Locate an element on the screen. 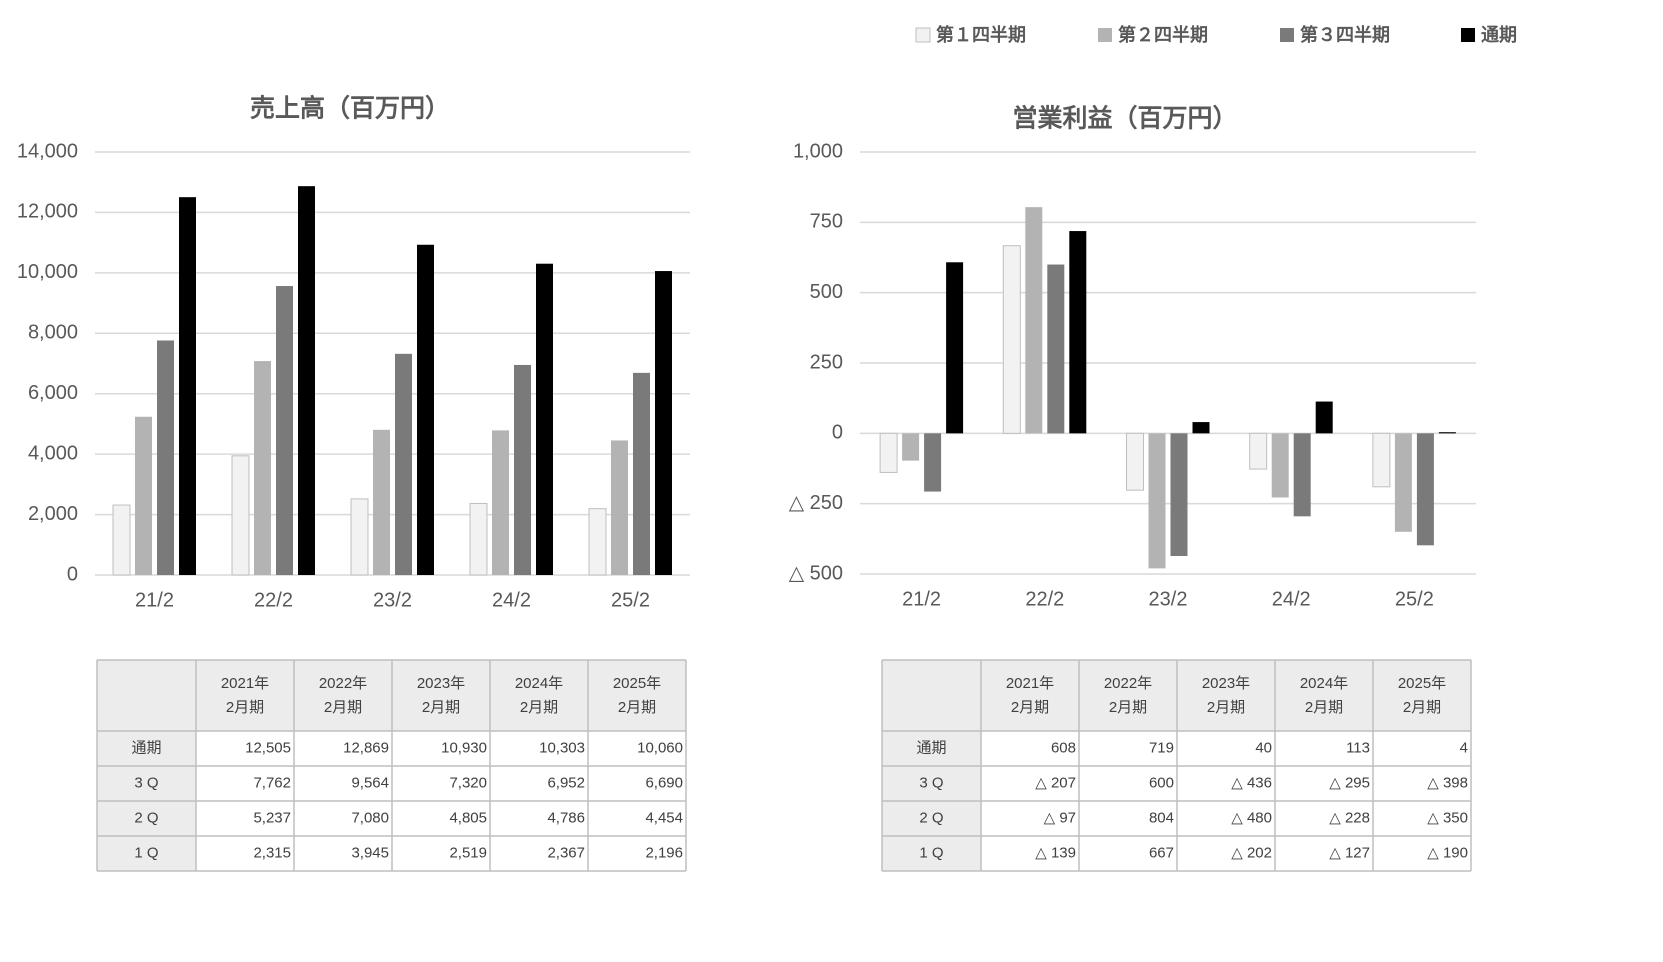 The image size is (1663, 962). table-row-header: 2 Q is located at coordinates (931, 817).